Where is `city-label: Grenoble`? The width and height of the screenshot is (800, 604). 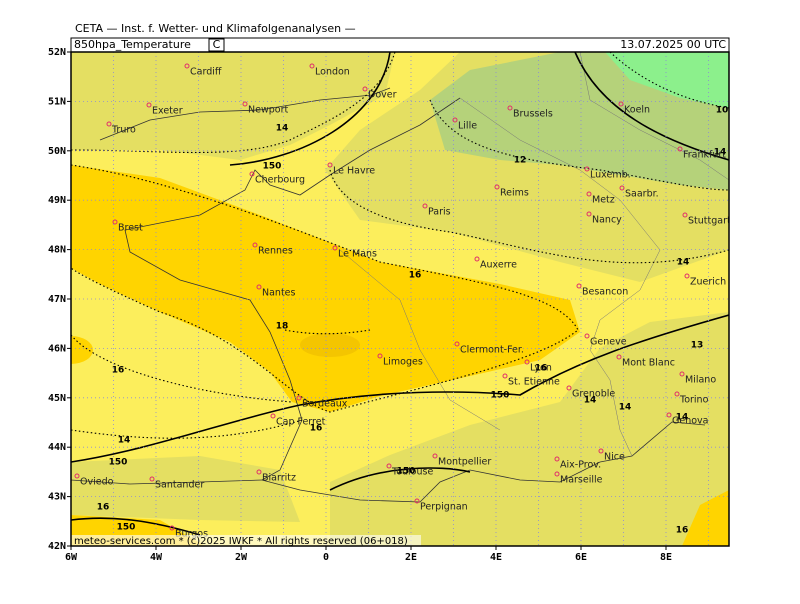 city-label: Grenoble is located at coordinates (593, 394).